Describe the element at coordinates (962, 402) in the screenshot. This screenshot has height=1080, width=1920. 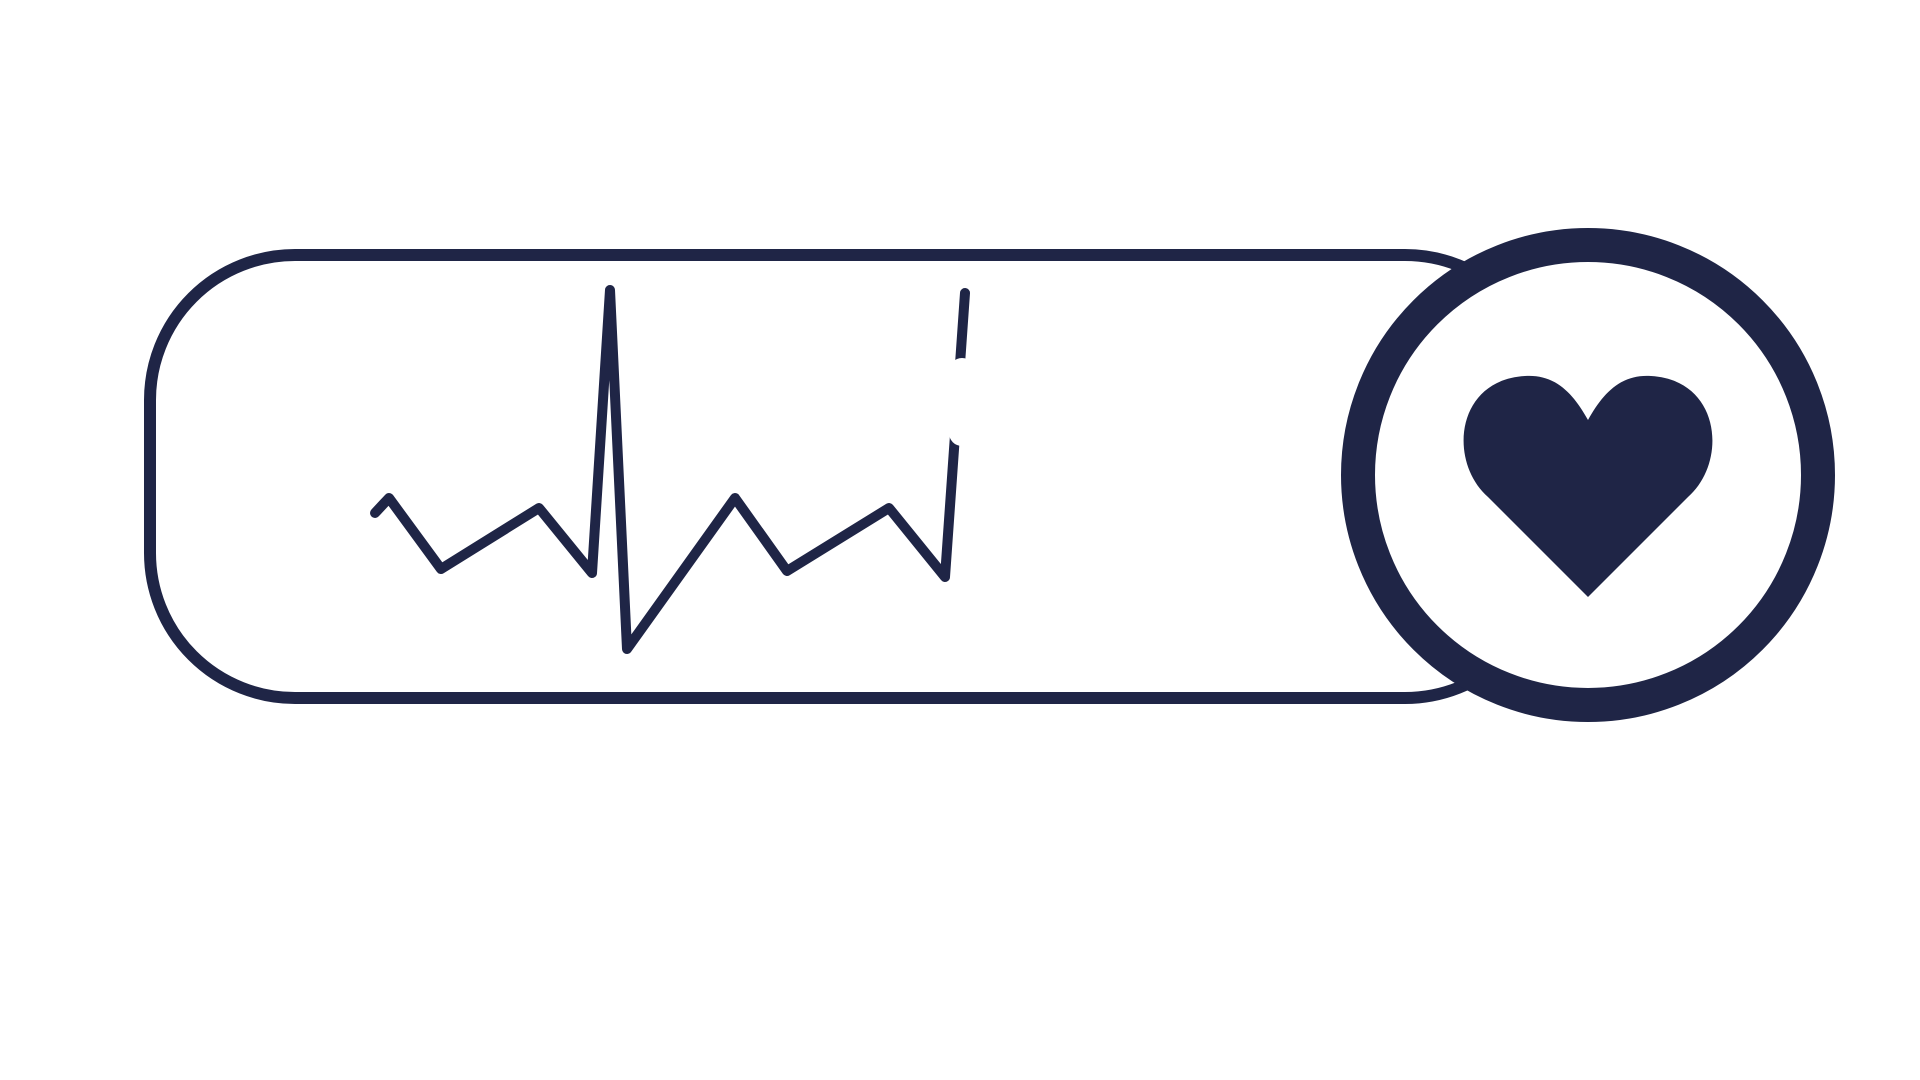
I see `pulse-highlight` at that location.